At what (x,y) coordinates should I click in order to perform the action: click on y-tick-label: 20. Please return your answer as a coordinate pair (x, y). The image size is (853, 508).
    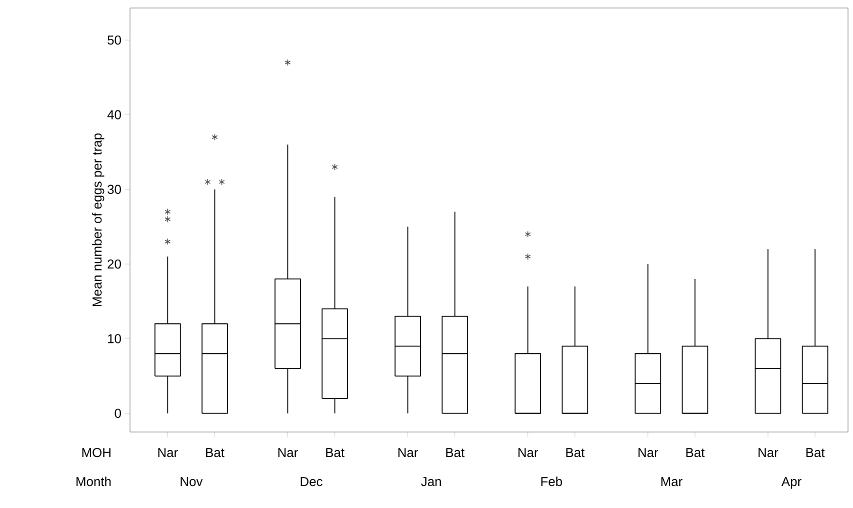
    Looking at the image, I should click on (114, 264).